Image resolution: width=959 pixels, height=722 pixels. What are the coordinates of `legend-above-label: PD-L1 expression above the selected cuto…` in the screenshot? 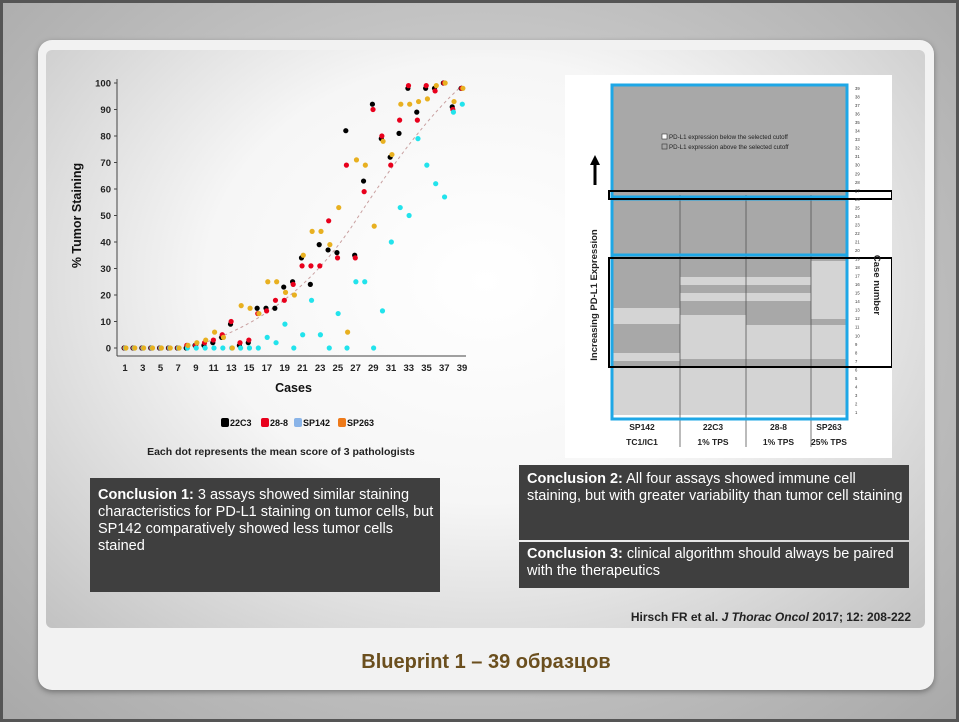 It's located at (729, 147).